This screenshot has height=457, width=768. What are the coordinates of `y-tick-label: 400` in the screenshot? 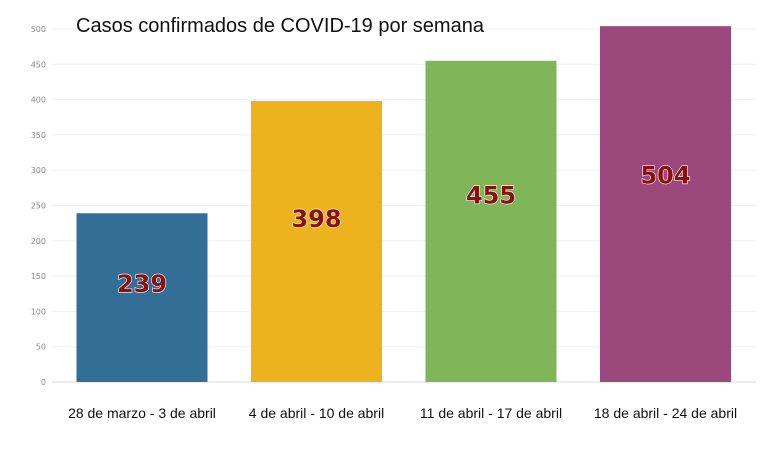 It's located at (38, 100).